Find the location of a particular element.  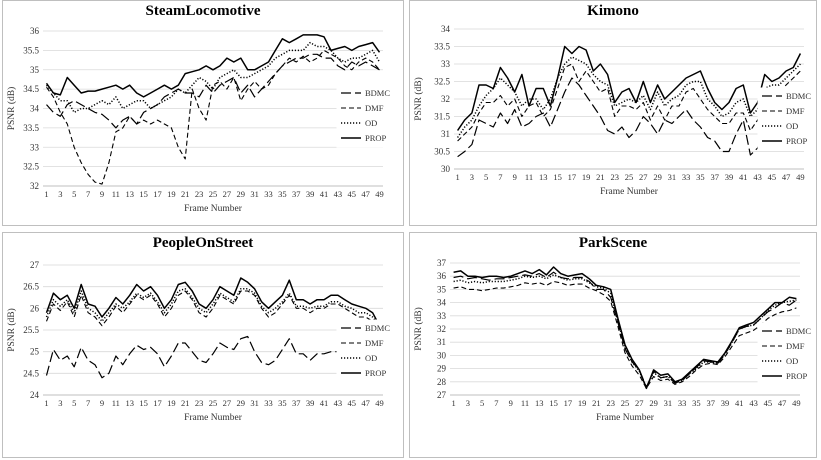

x-tick-label: 33 is located at coordinates (268, 194).